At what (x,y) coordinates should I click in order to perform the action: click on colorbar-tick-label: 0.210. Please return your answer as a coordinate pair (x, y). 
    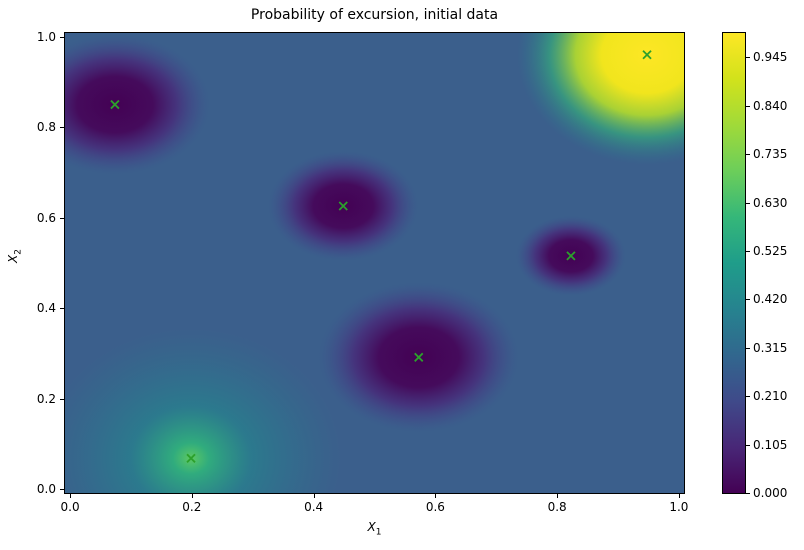
    Looking at the image, I should click on (770, 396).